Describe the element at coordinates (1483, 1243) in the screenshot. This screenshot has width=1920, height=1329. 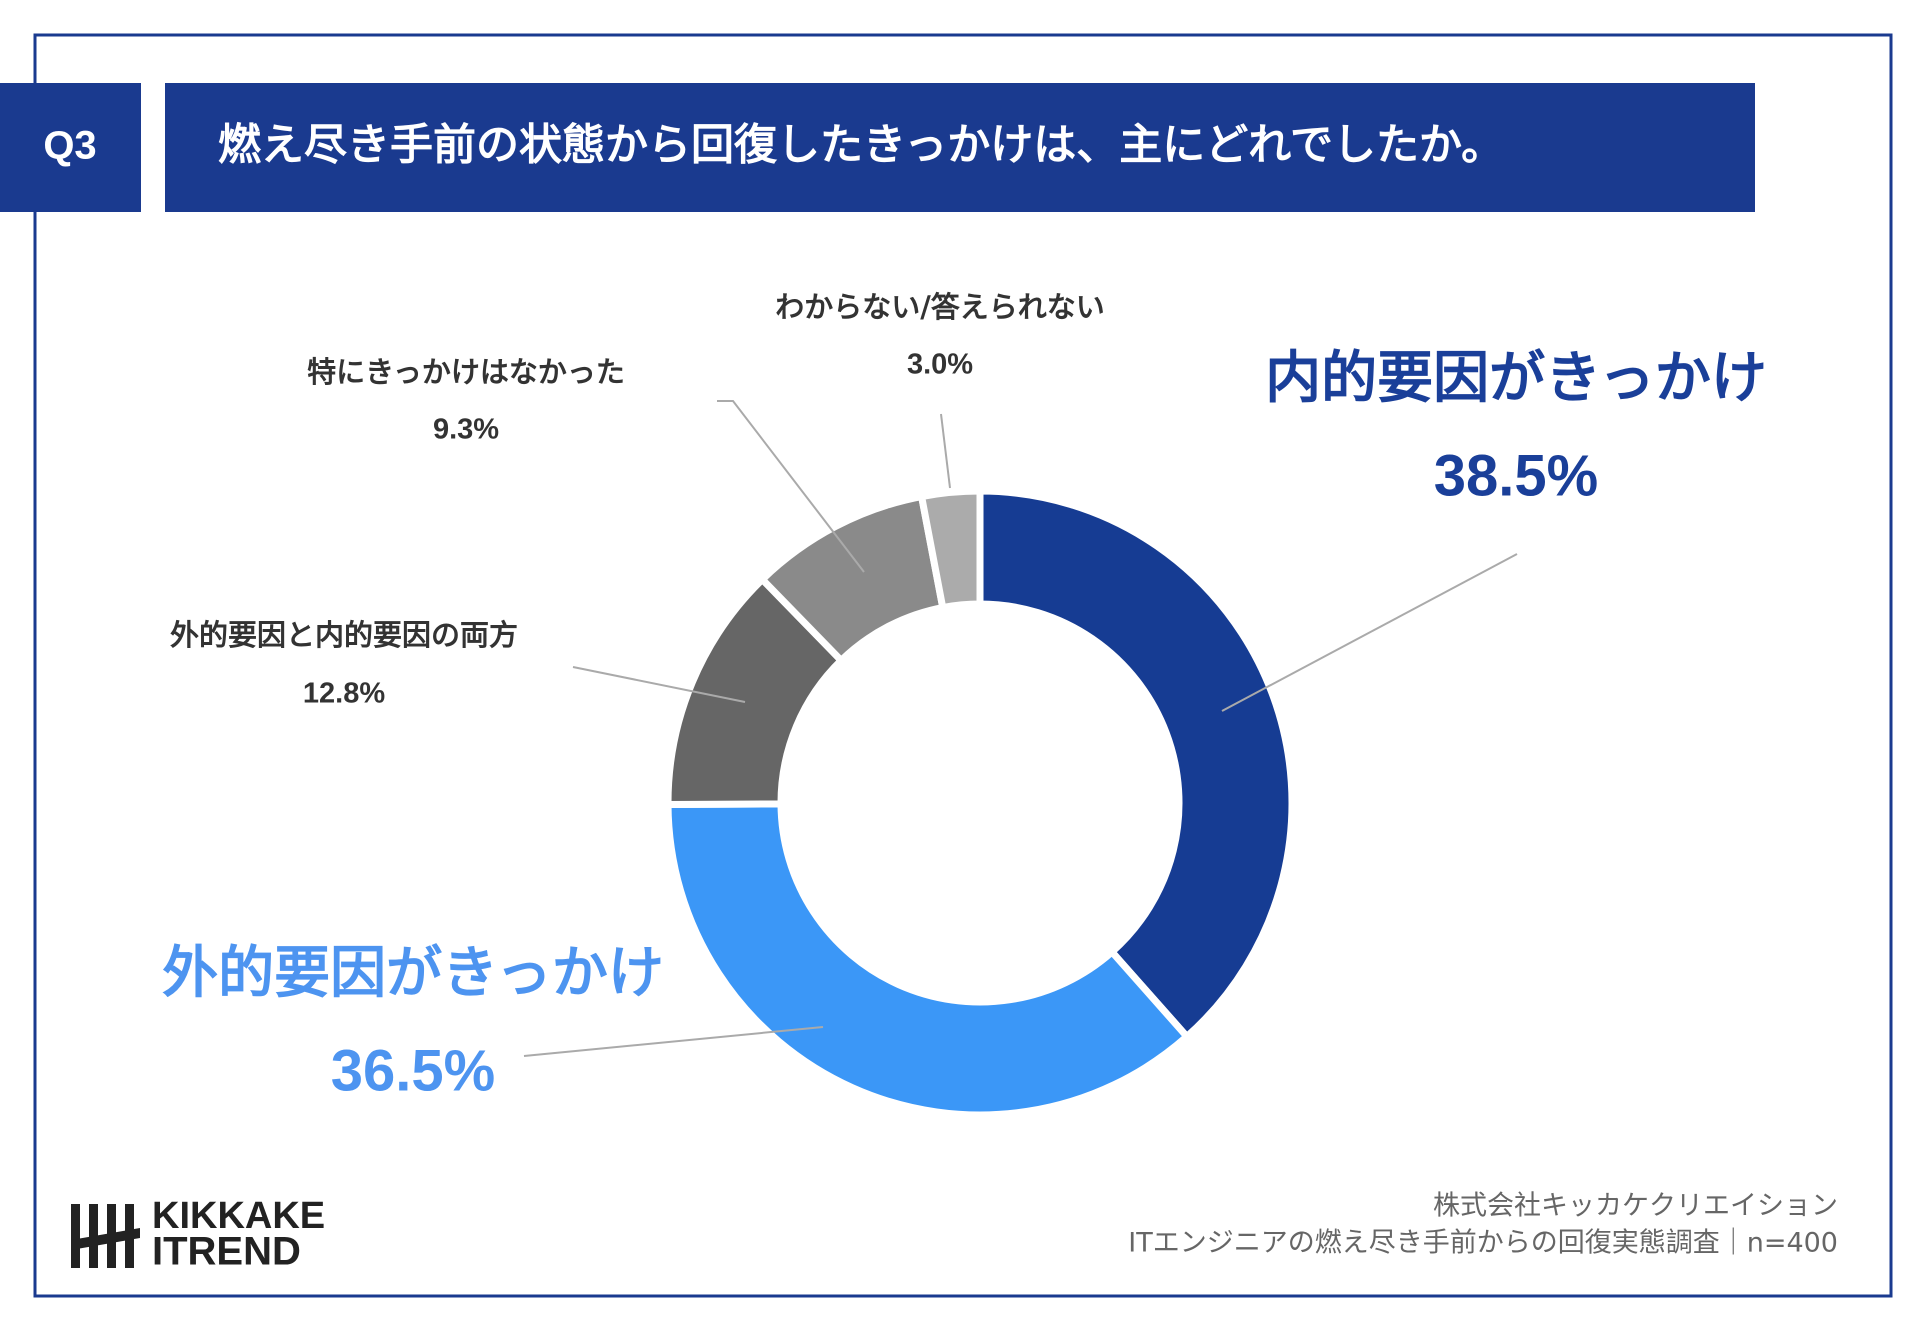
I see `footer-source: ITエンジニアの燃え尽き手前からの回復実態調査｜n=400` at that location.